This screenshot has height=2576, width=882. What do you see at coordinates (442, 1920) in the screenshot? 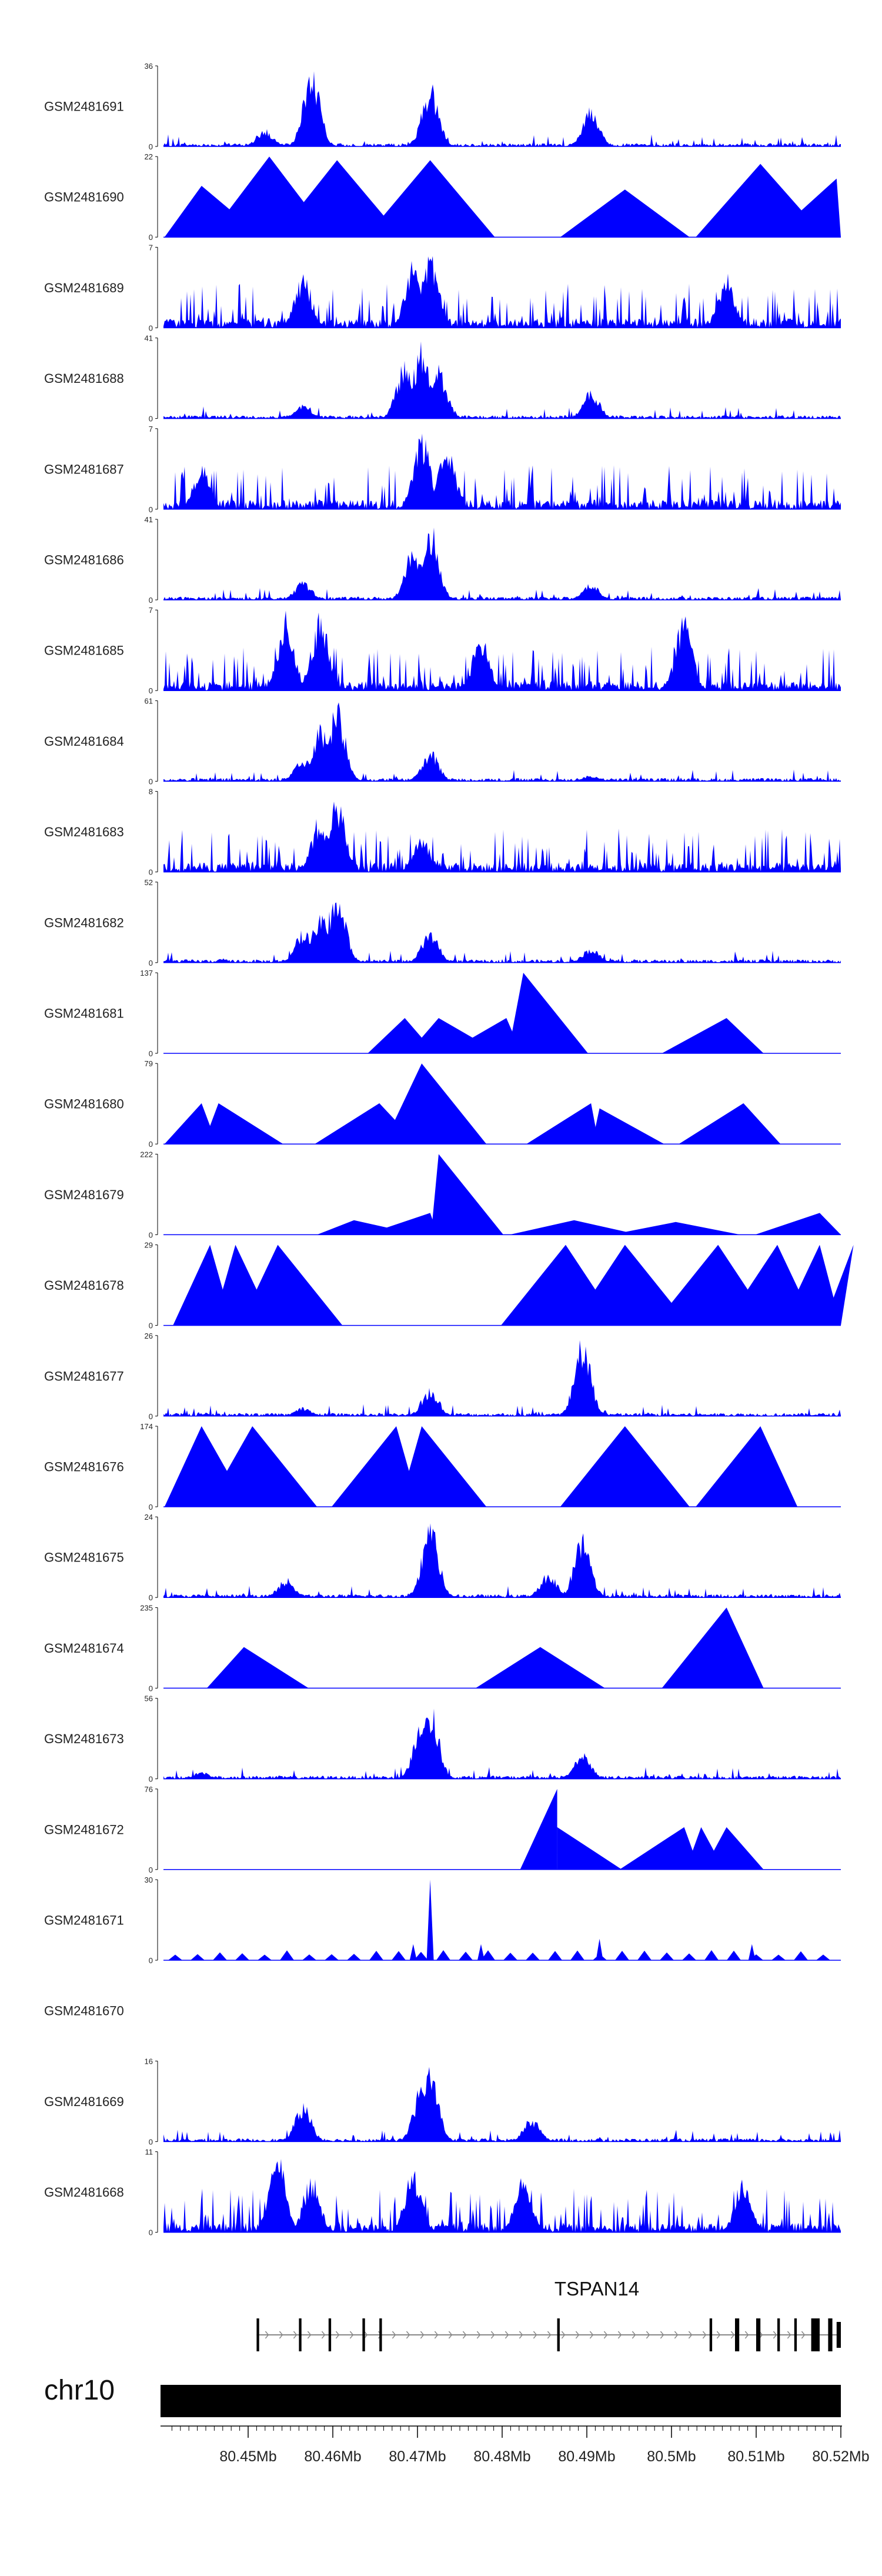
I see `track-GSM2481671: GSM2481671 30 0` at bounding box center [442, 1920].